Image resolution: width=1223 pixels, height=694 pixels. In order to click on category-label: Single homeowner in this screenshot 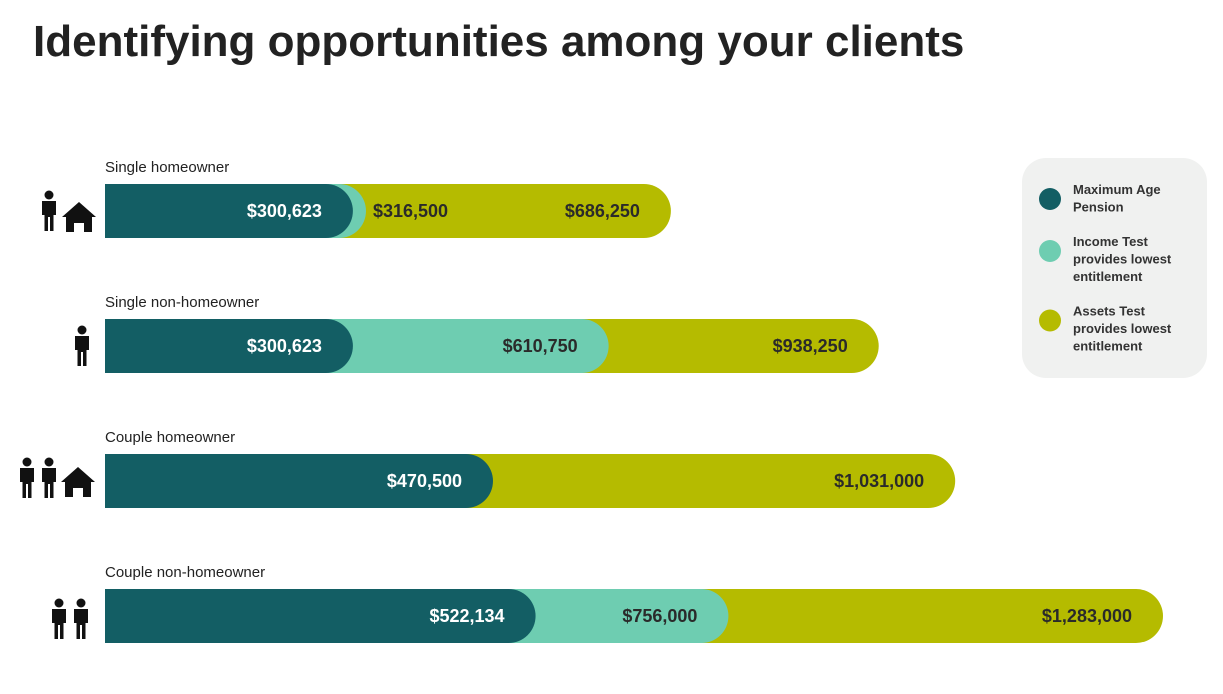, I will do `click(167, 167)`.